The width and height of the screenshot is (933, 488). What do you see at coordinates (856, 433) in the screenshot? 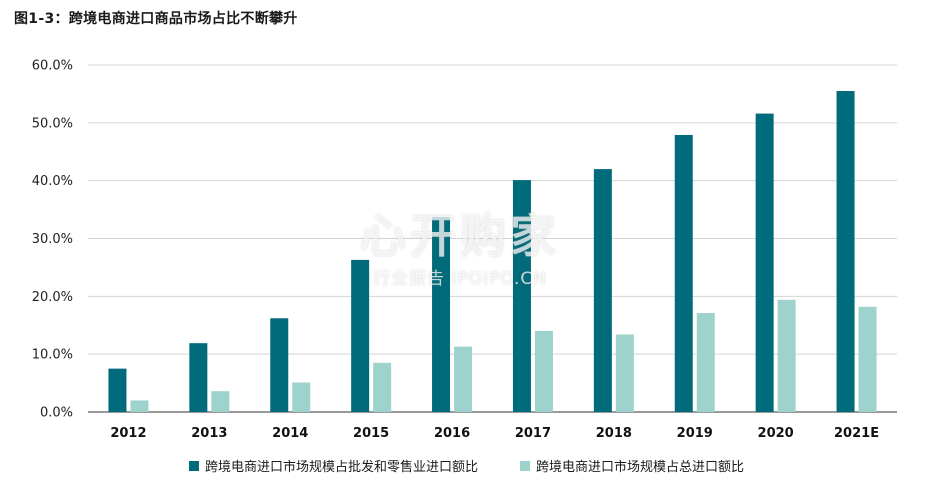
I see `x-tick-label: 2021E` at bounding box center [856, 433].